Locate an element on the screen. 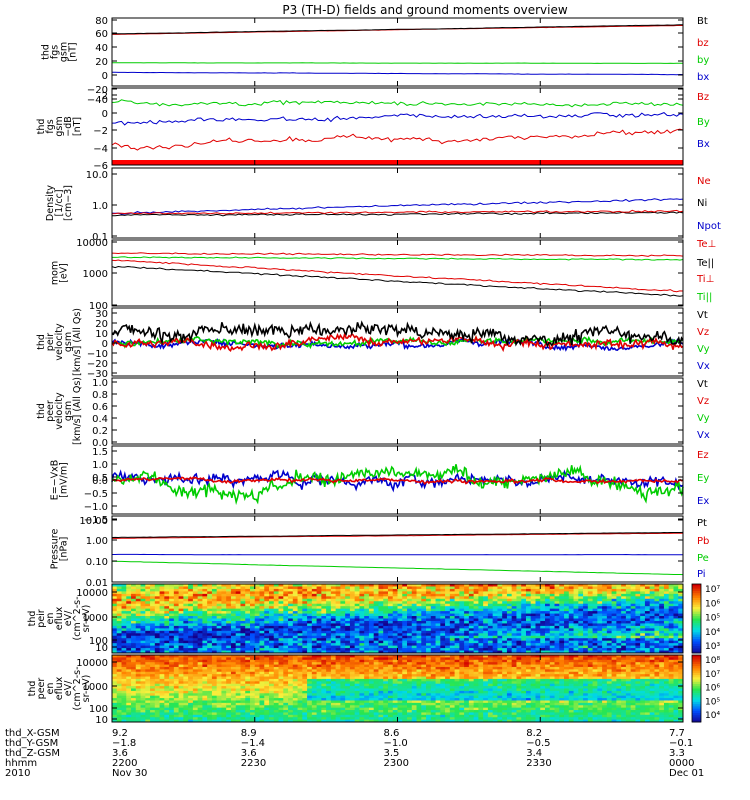 This screenshot has width=750, height=800. y-axis-label-line: eV/ is located at coordinates (68, 618).